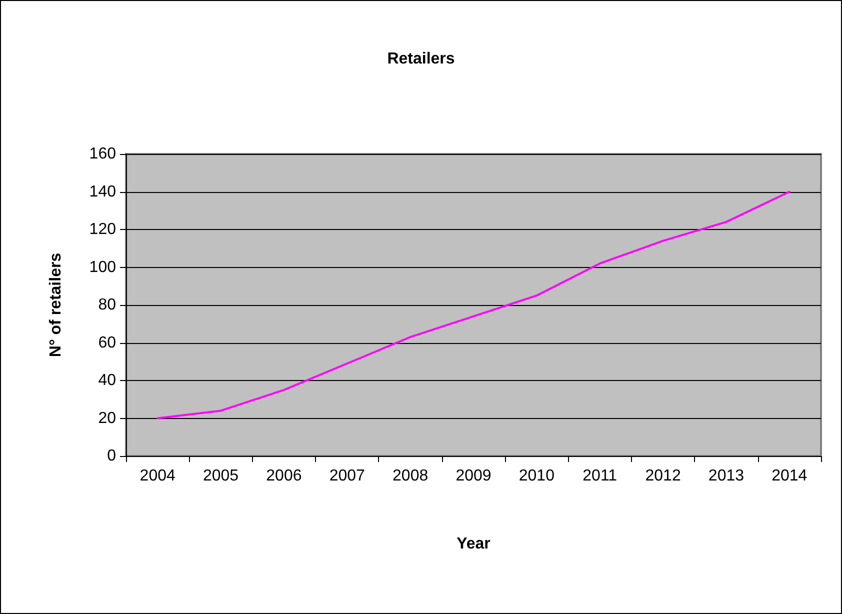  Describe the element at coordinates (158, 476) in the screenshot. I see `x-tick-label: 2004` at that location.